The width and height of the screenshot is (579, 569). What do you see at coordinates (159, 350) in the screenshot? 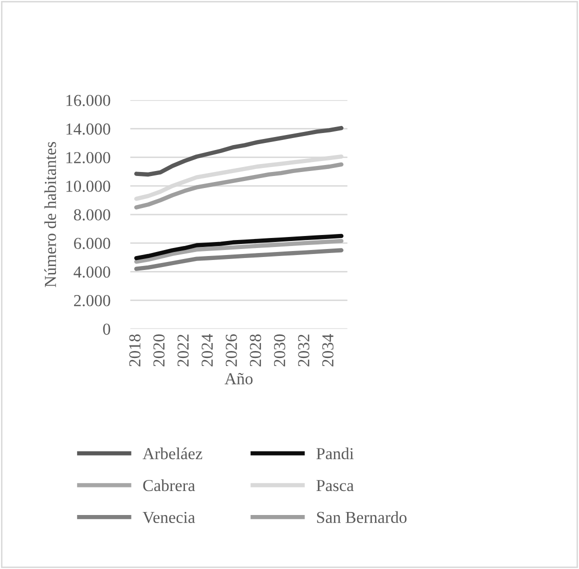
I see `x-tick-label: 2020` at bounding box center [159, 350].